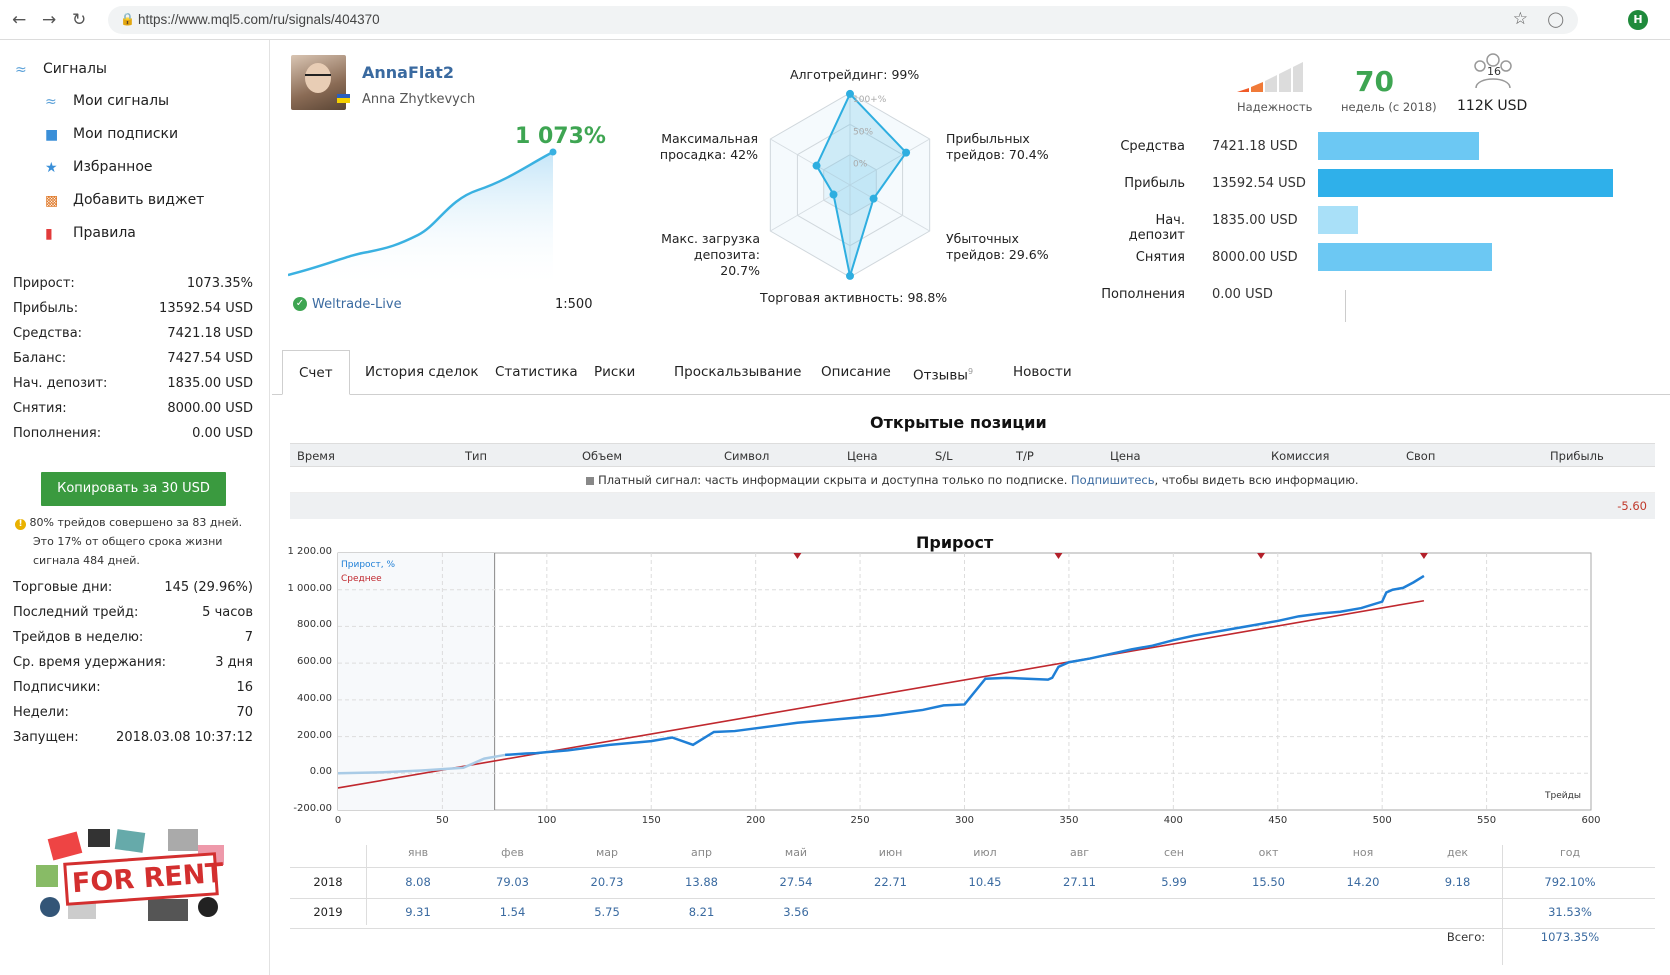  Describe the element at coordinates (125, 200) in the screenshot. I see `sidebar-item-3: ▩ Добавить виджет` at that location.